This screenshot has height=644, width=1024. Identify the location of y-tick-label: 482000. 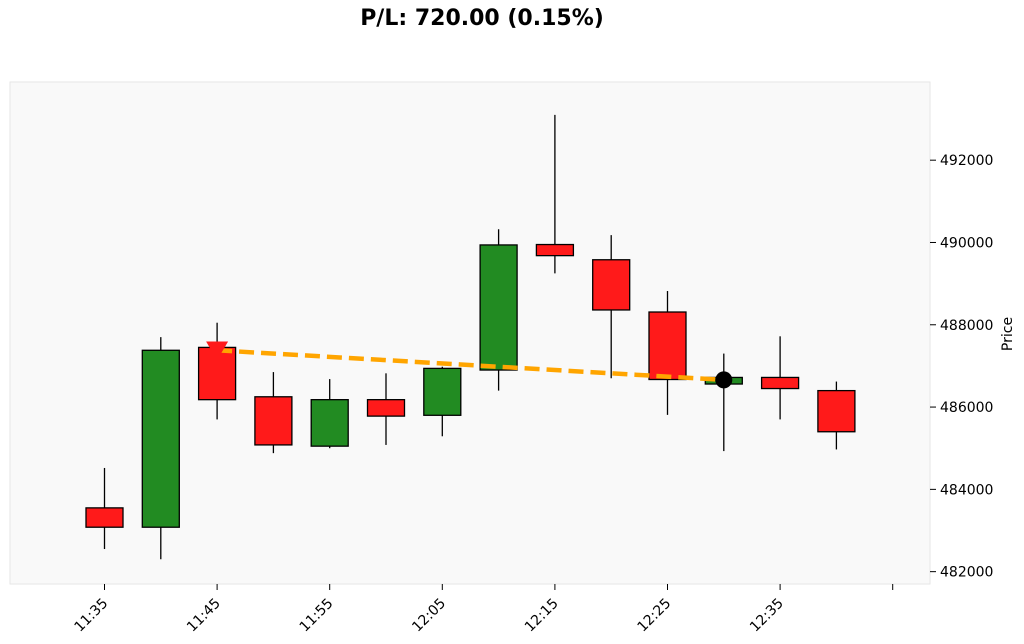
(966, 573).